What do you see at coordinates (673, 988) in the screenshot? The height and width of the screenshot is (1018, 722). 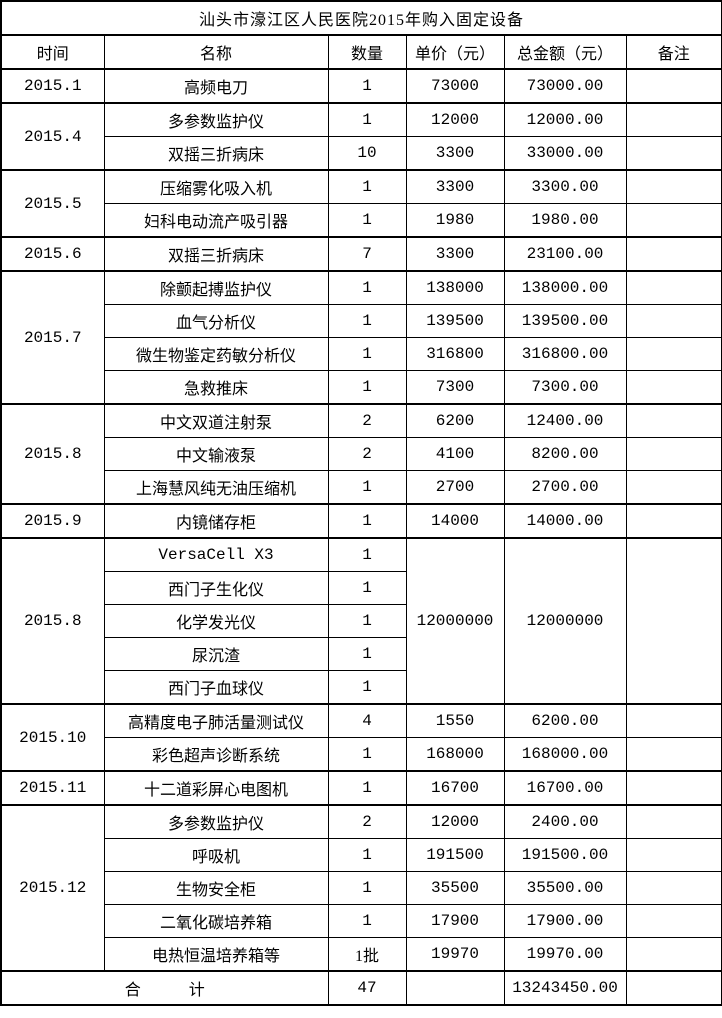 I see `summary-remark-cell` at bounding box center [673, 988].